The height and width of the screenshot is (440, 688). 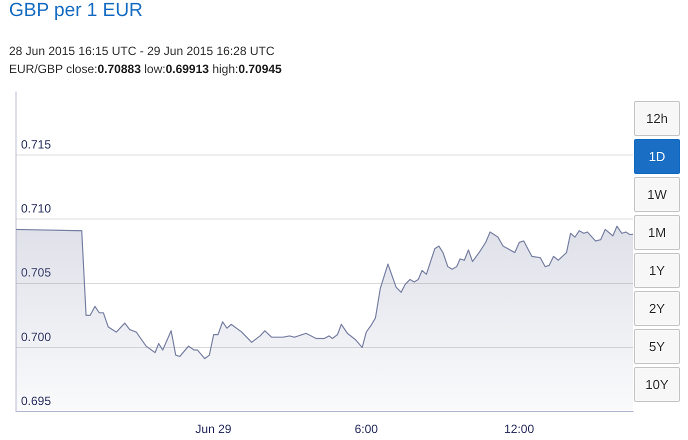 What do you see at coordinates (657, 118) in the screenshot?
I see `text: 12h` at bounding box center [657, 118].